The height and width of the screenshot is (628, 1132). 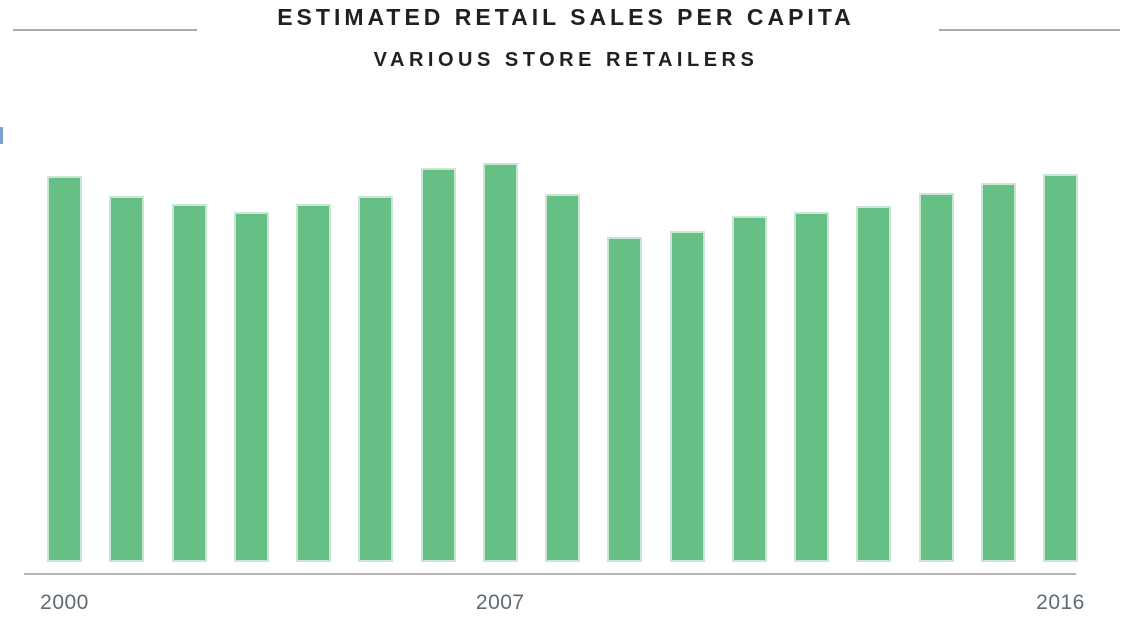 I want to click on bar-2011, so click(x=749, y=389).